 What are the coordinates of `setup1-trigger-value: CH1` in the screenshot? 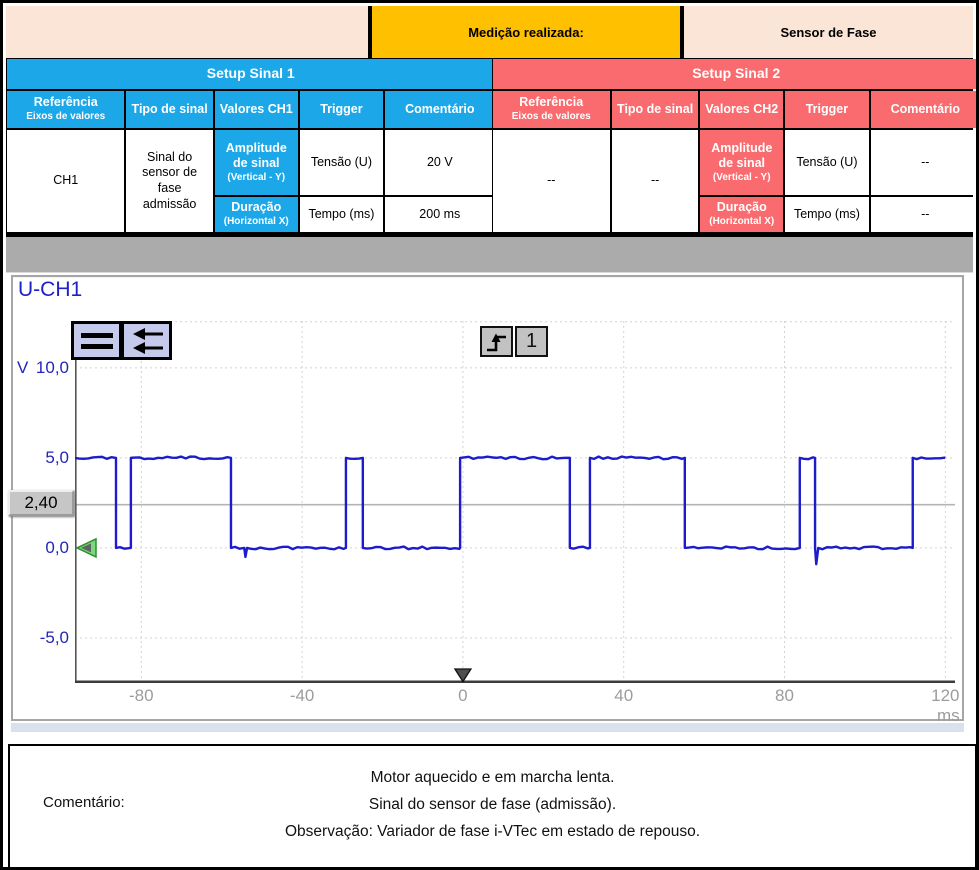 It's located at (66, 181).